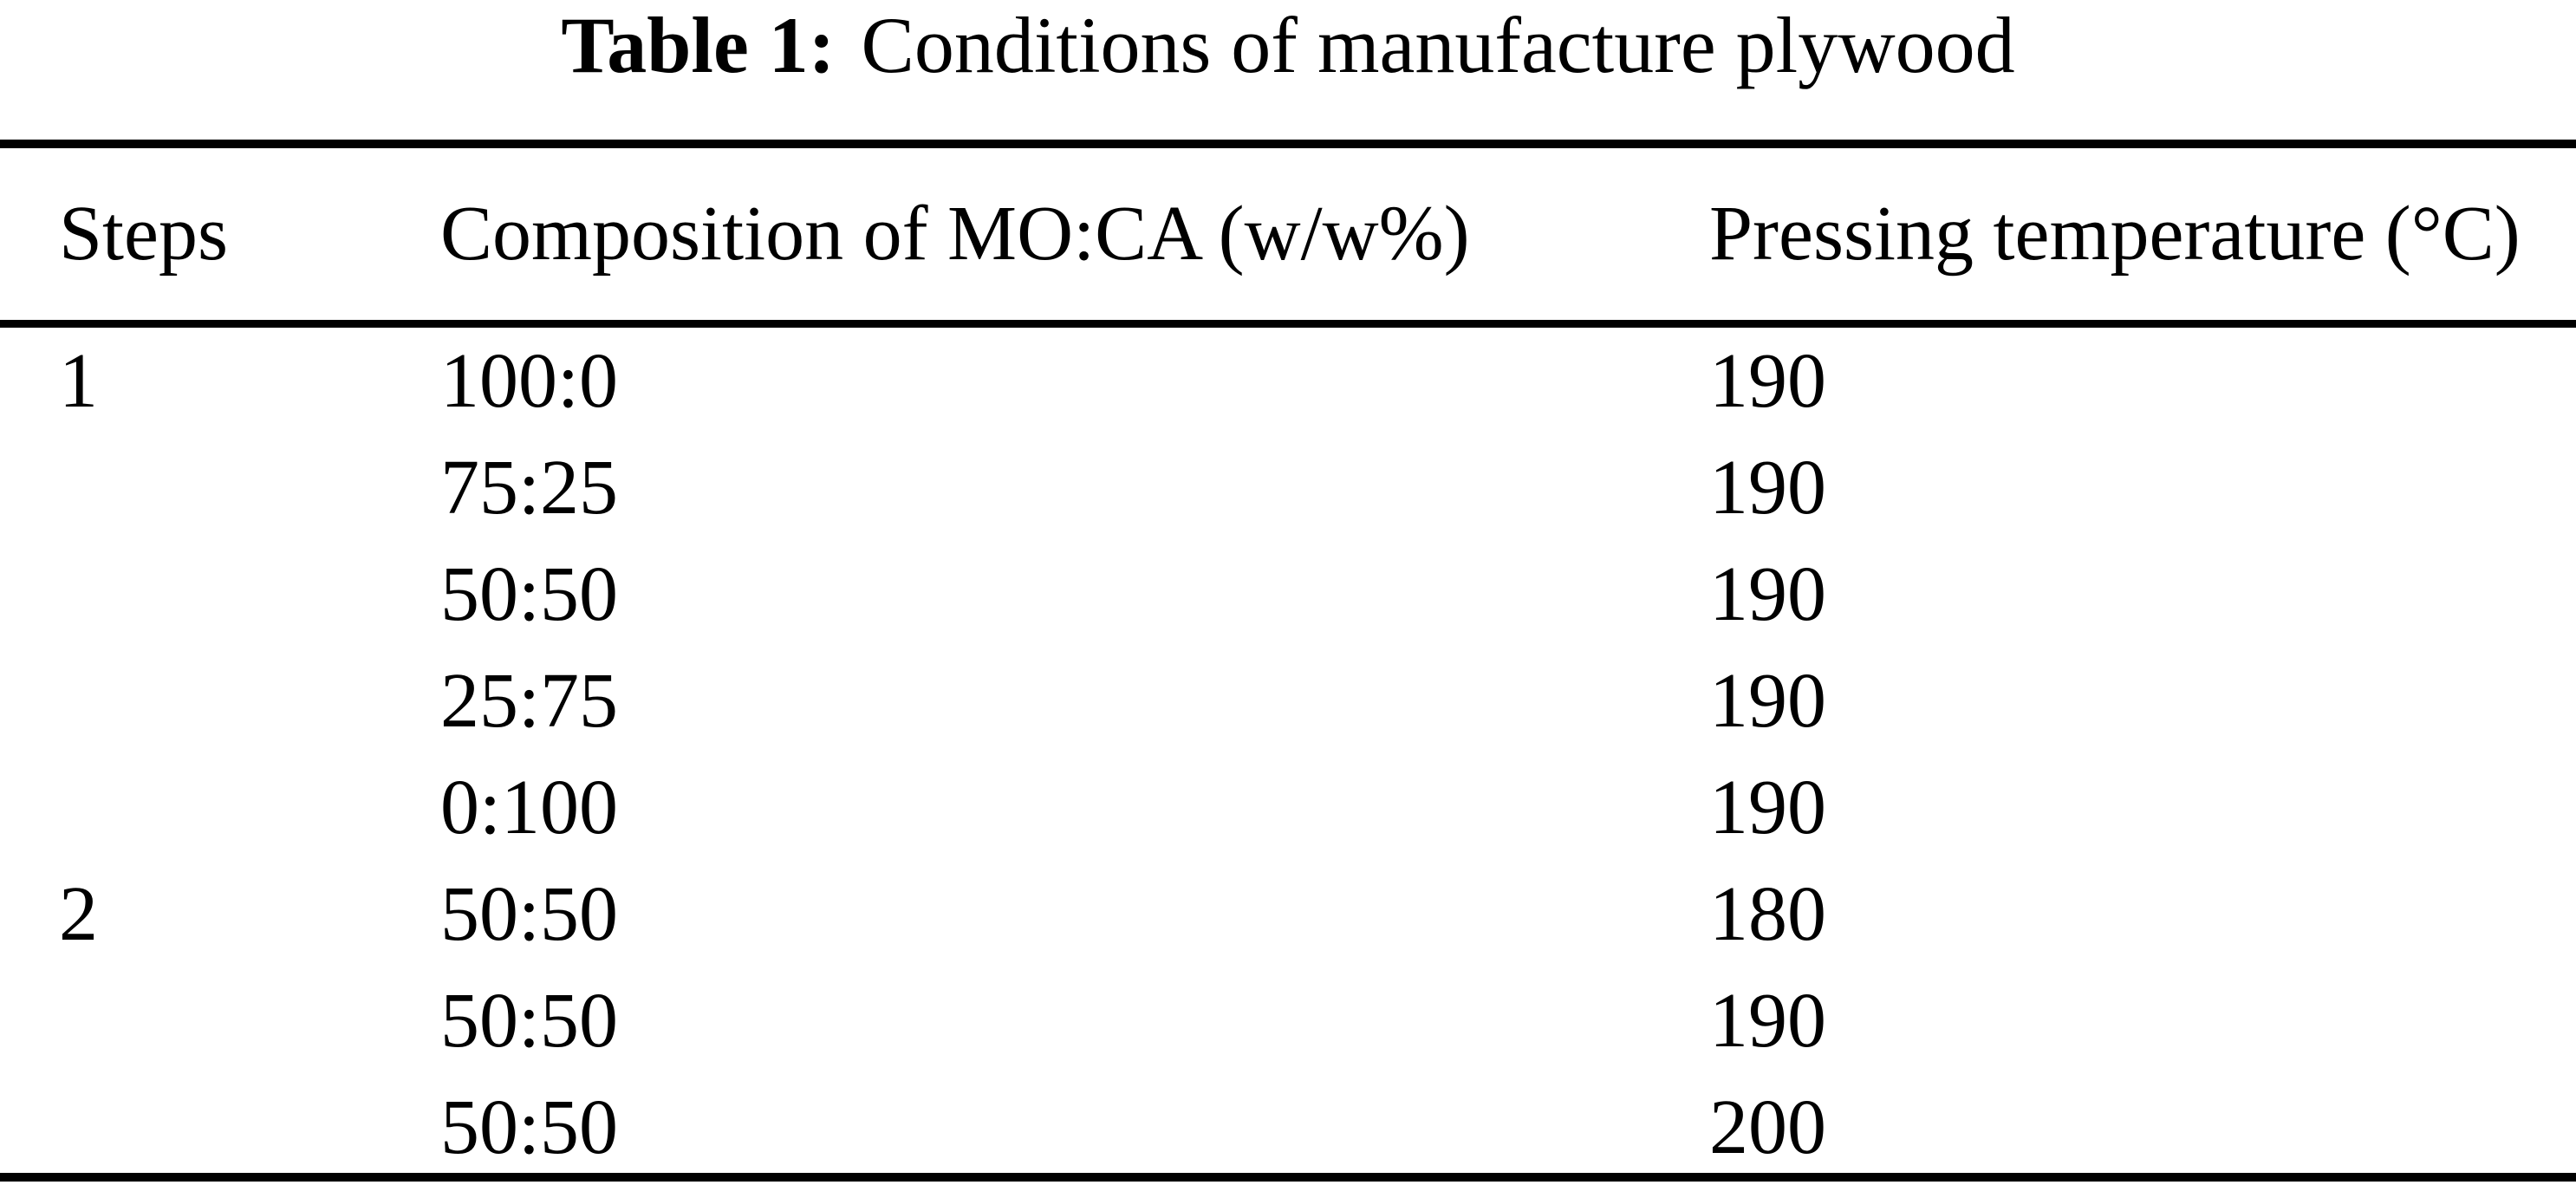 Image resolution: width=2576 pixels, height=1185 pixels. What do you see at coordinates (1288, 808) in the screenshot?
I see `table-row: 0:100 190` at bounding box center [1288, 808].